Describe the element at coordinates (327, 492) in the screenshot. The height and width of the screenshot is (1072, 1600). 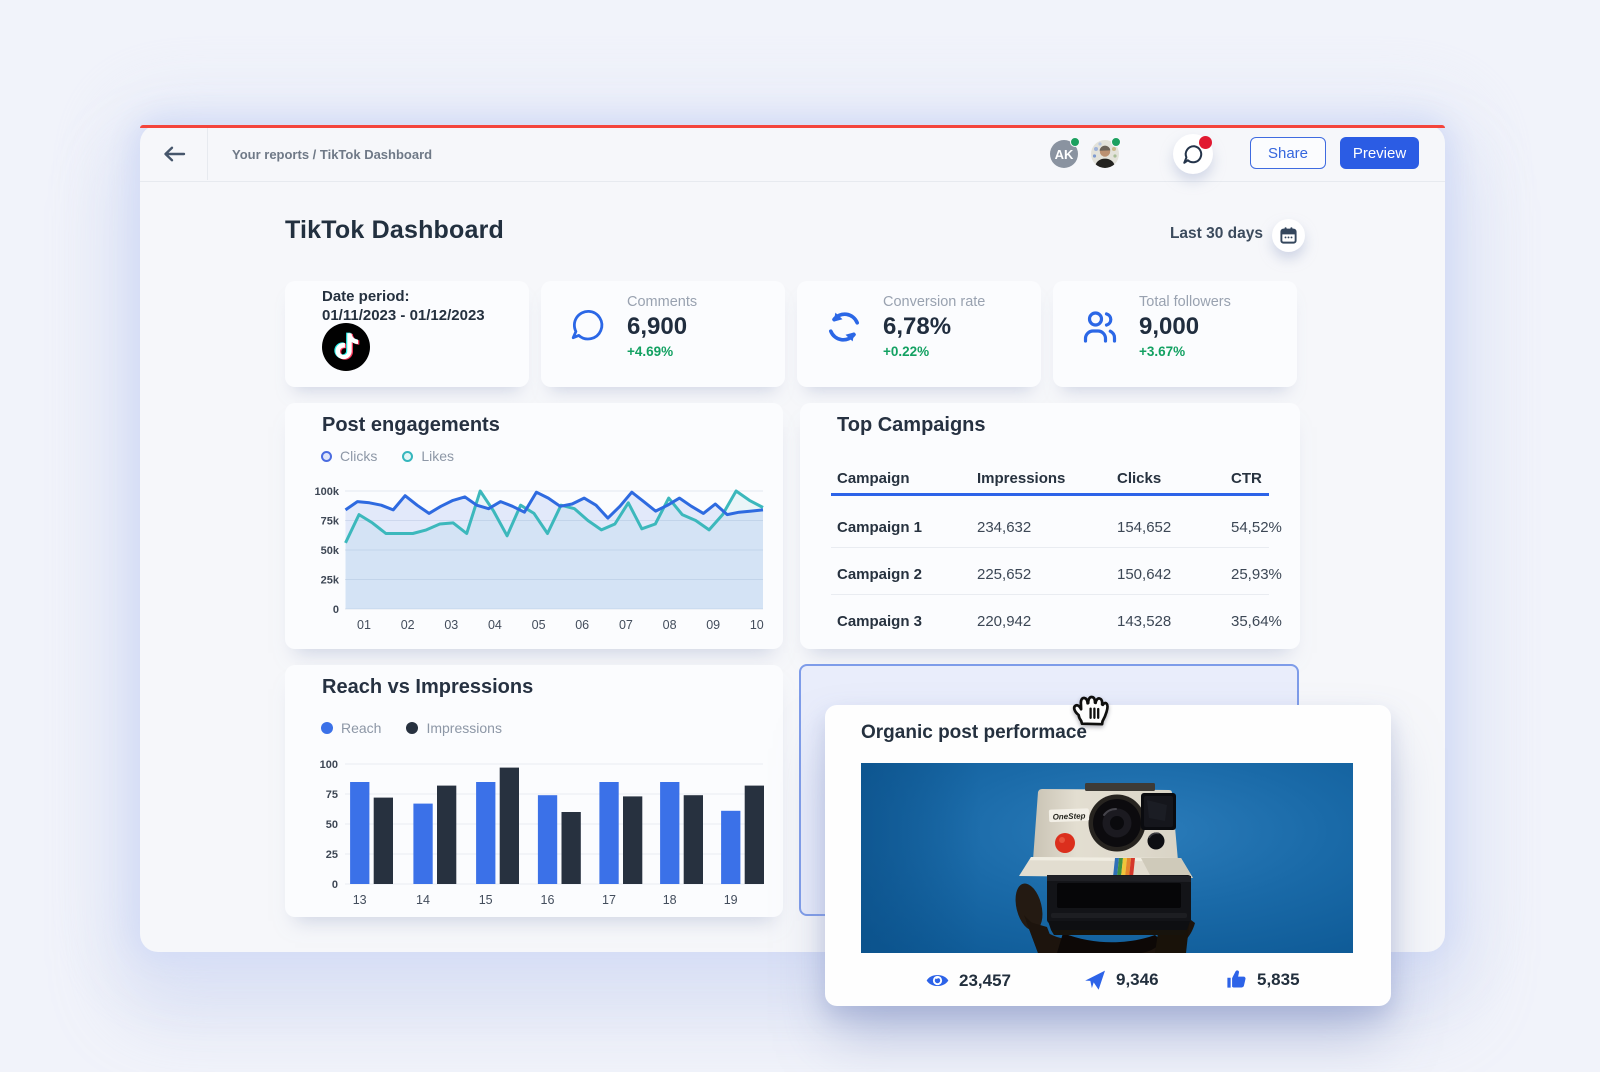
I see `svg-text: 100k` at that location.